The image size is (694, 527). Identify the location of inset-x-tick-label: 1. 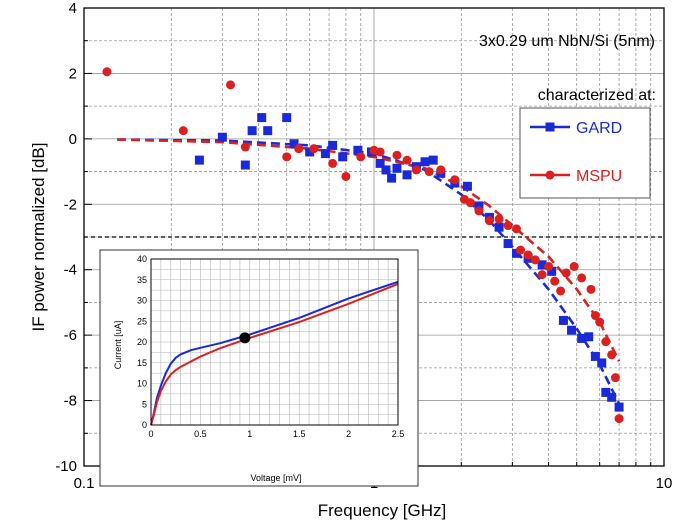
(249, 434).